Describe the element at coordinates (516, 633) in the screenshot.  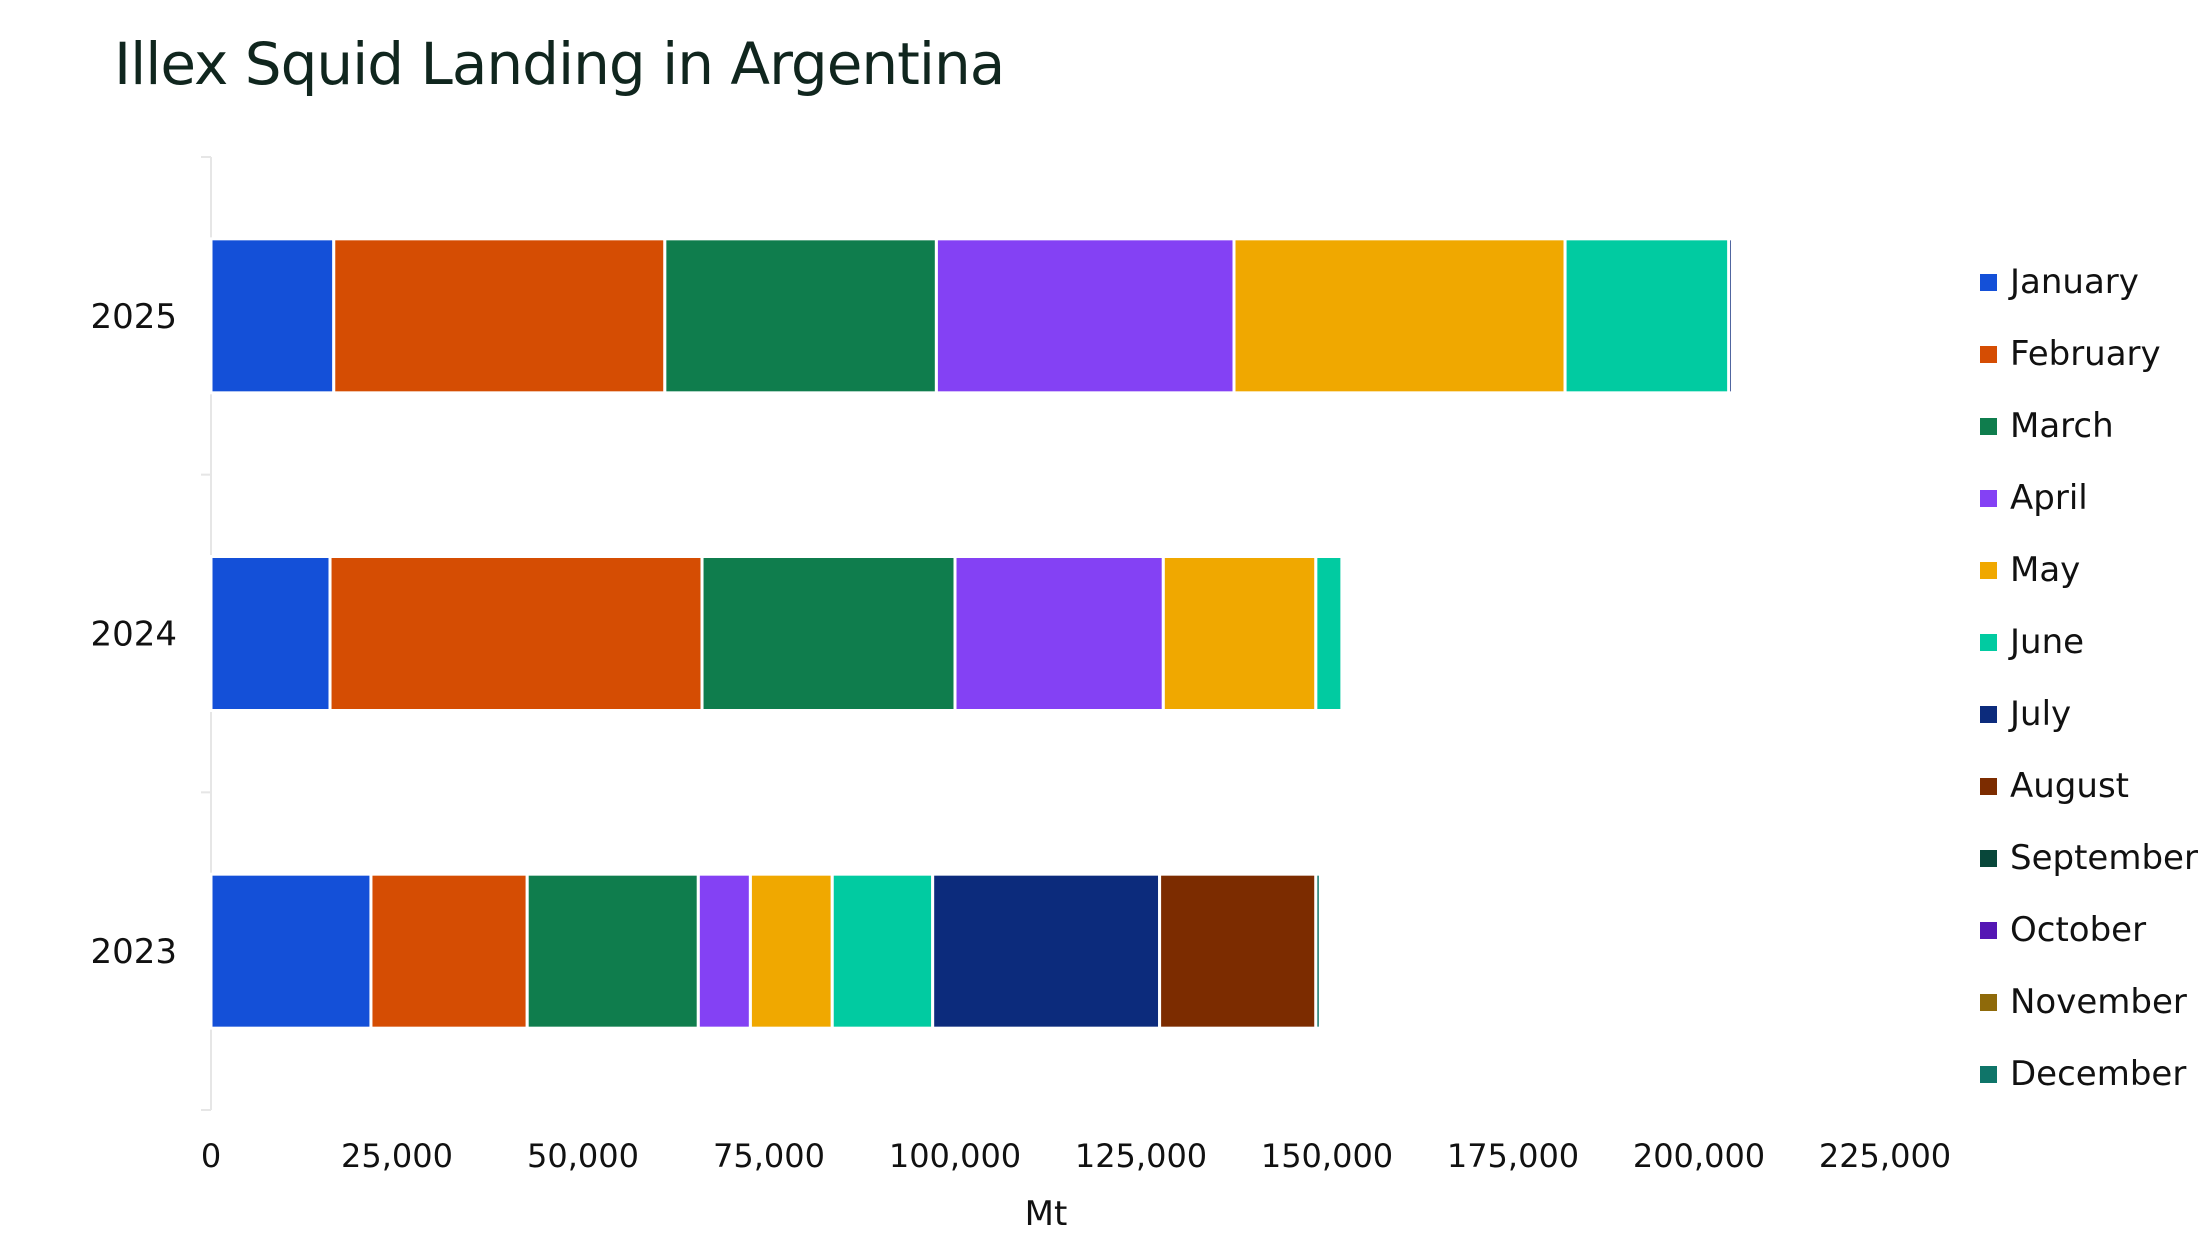
I see `bar-2024-february` at that location.